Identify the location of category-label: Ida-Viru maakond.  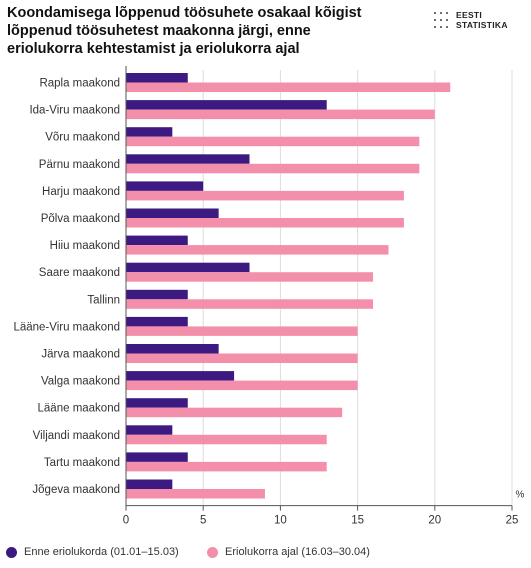
(74, 111).